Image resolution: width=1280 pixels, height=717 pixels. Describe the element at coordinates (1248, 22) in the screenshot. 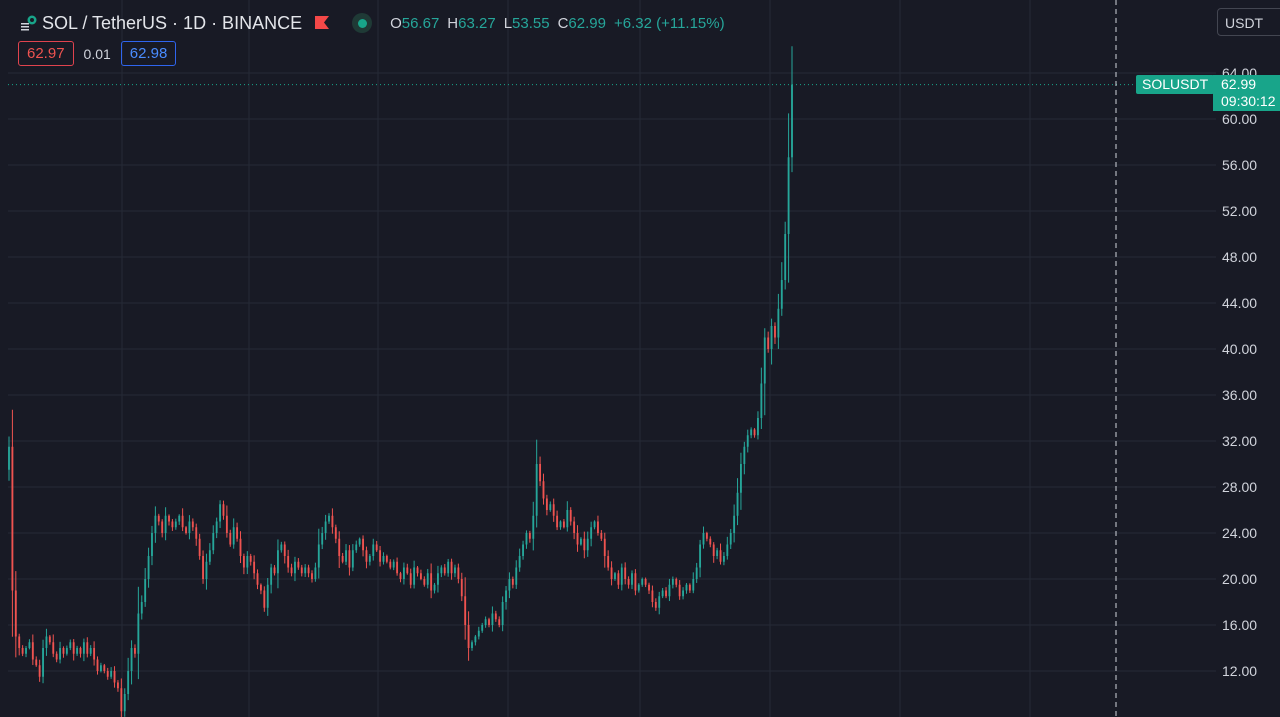

I see `currency-button: USDT` at that location.